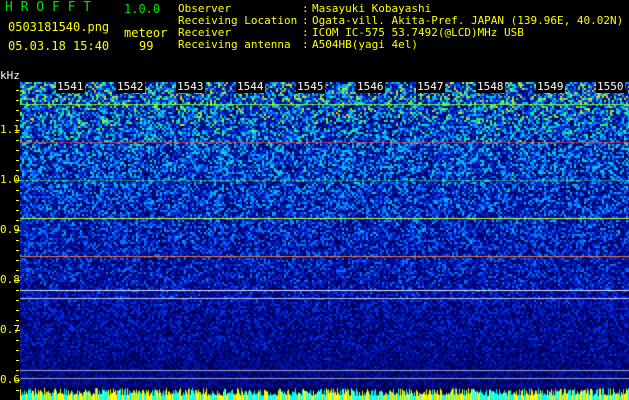  Describe the element at coordinates (10, 279) in the screenshot. I see `y-tick-label: 0.8` at that location.